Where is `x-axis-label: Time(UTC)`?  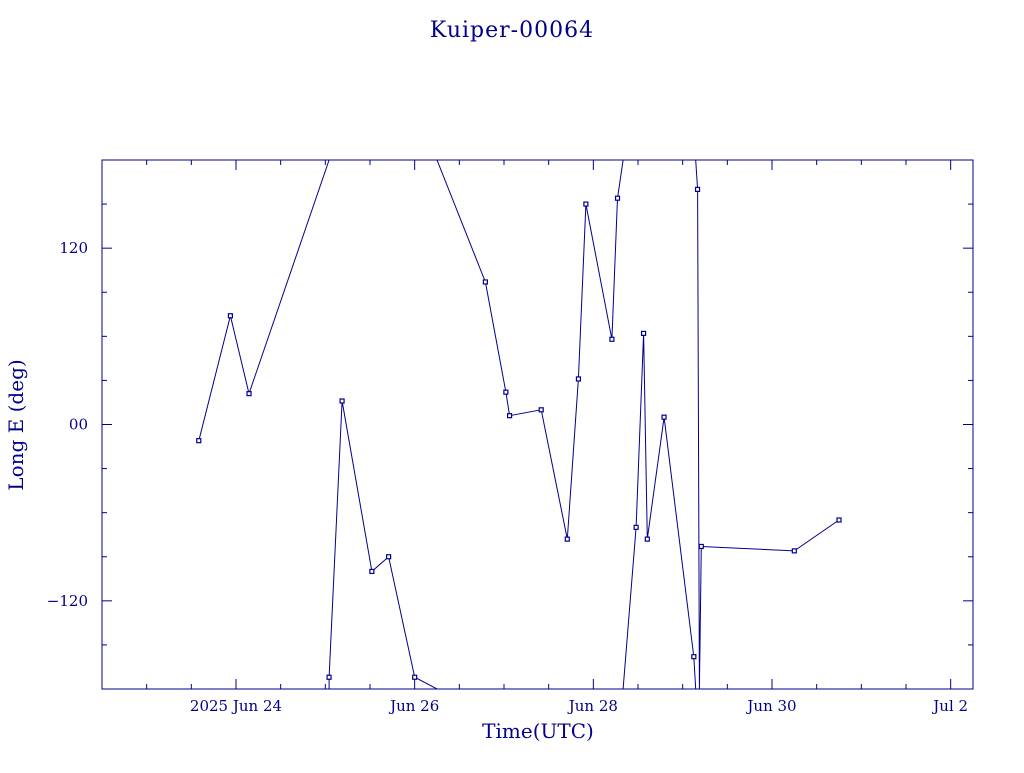 x-axis-label: Time(UTC) is located at coordinates (538, 731).